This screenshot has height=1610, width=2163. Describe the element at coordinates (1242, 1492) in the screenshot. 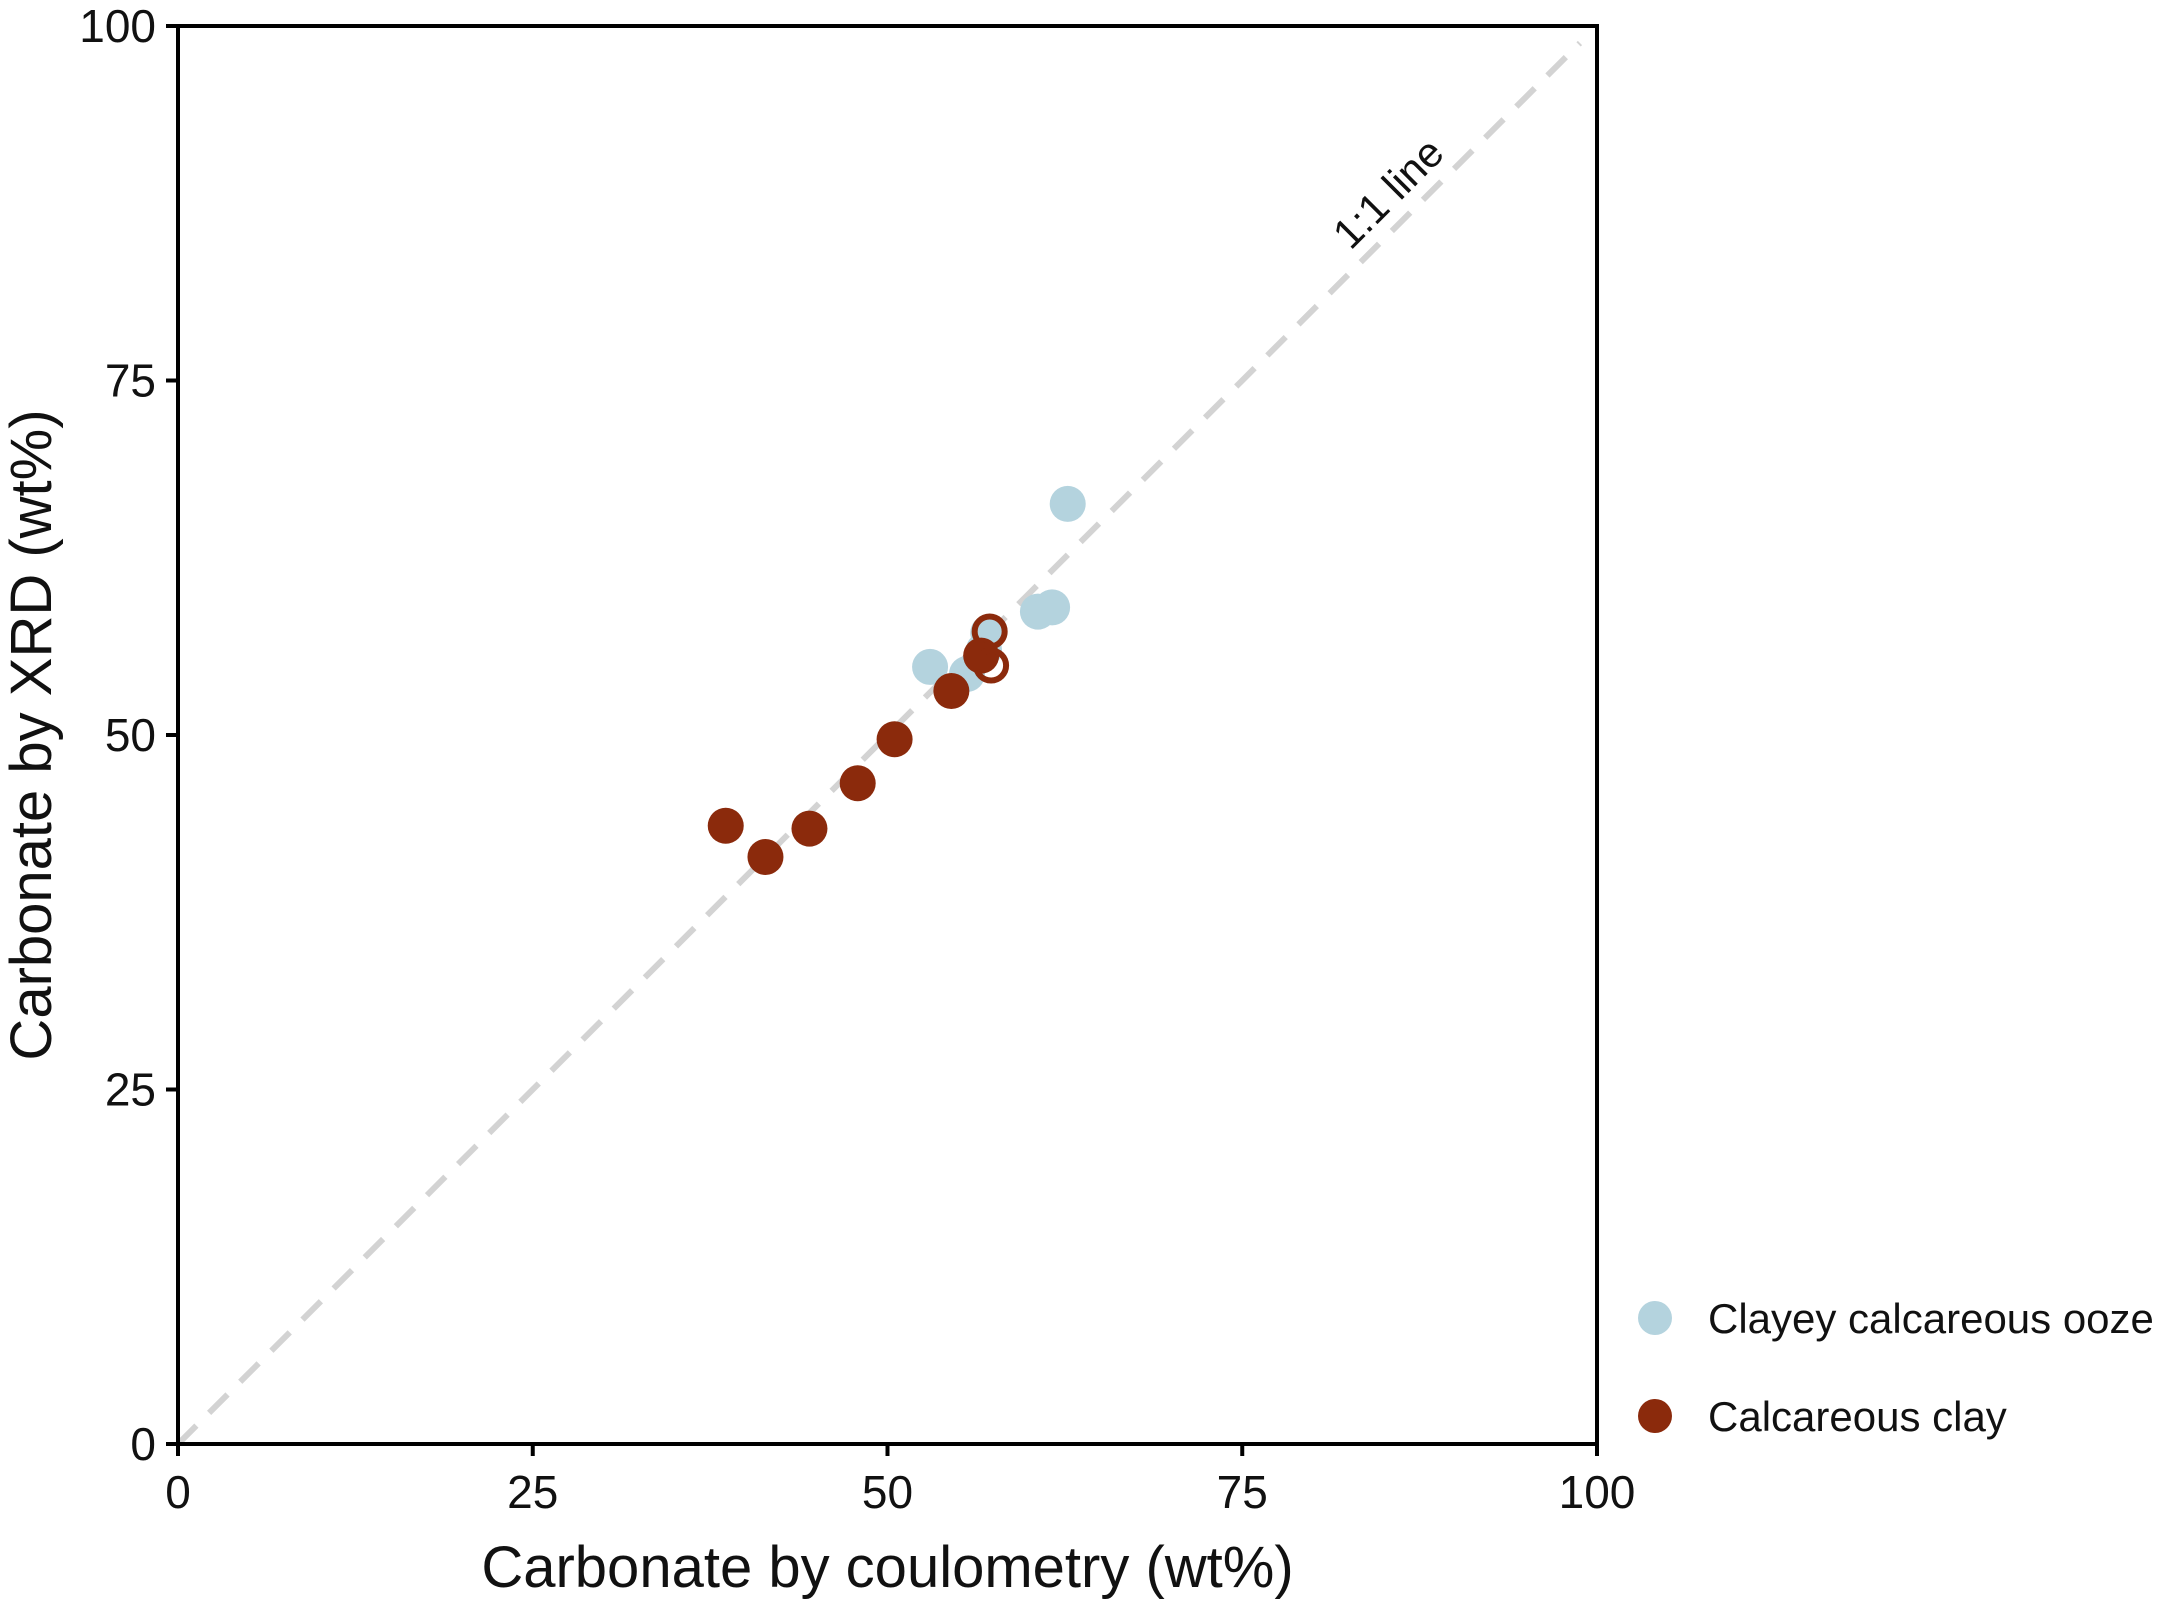

I see `x-axis-tick-label: 75` at that location.